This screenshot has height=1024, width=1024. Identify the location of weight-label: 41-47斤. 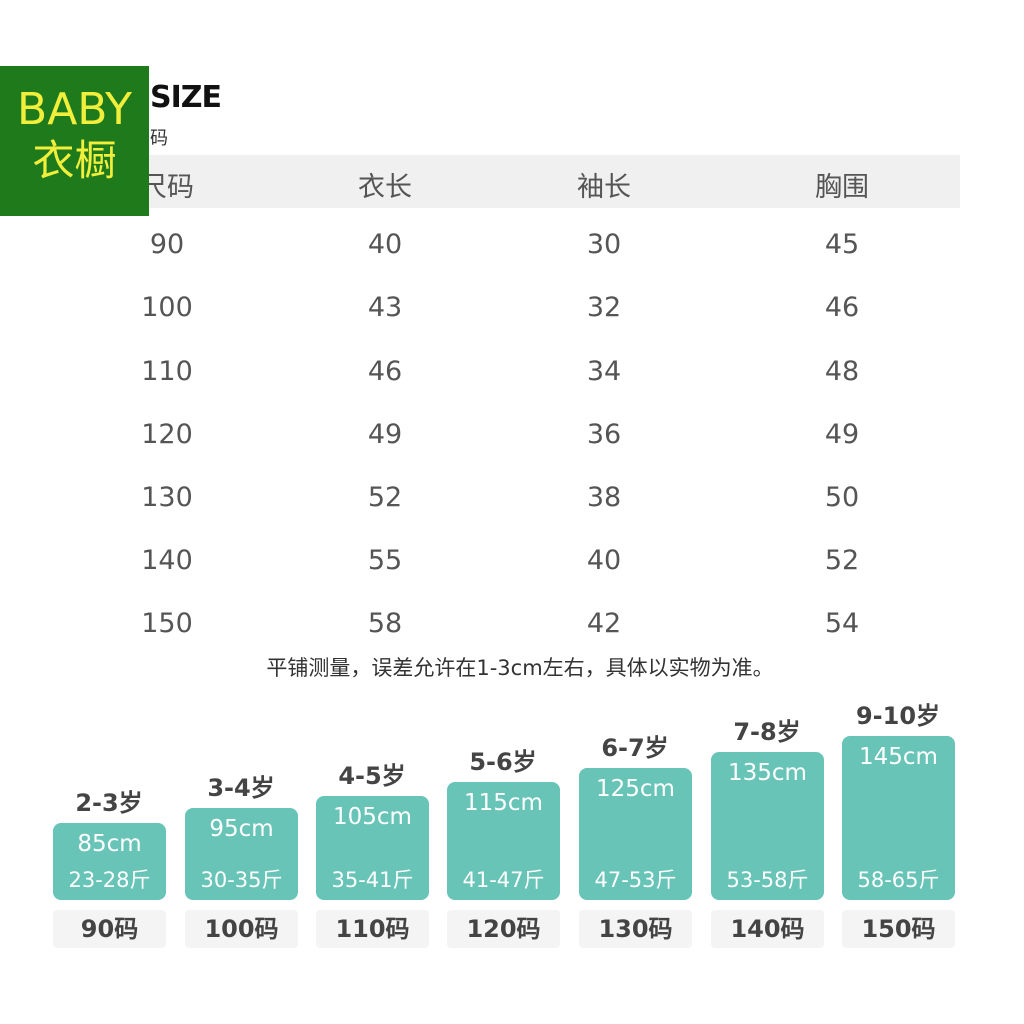
(503, 880).